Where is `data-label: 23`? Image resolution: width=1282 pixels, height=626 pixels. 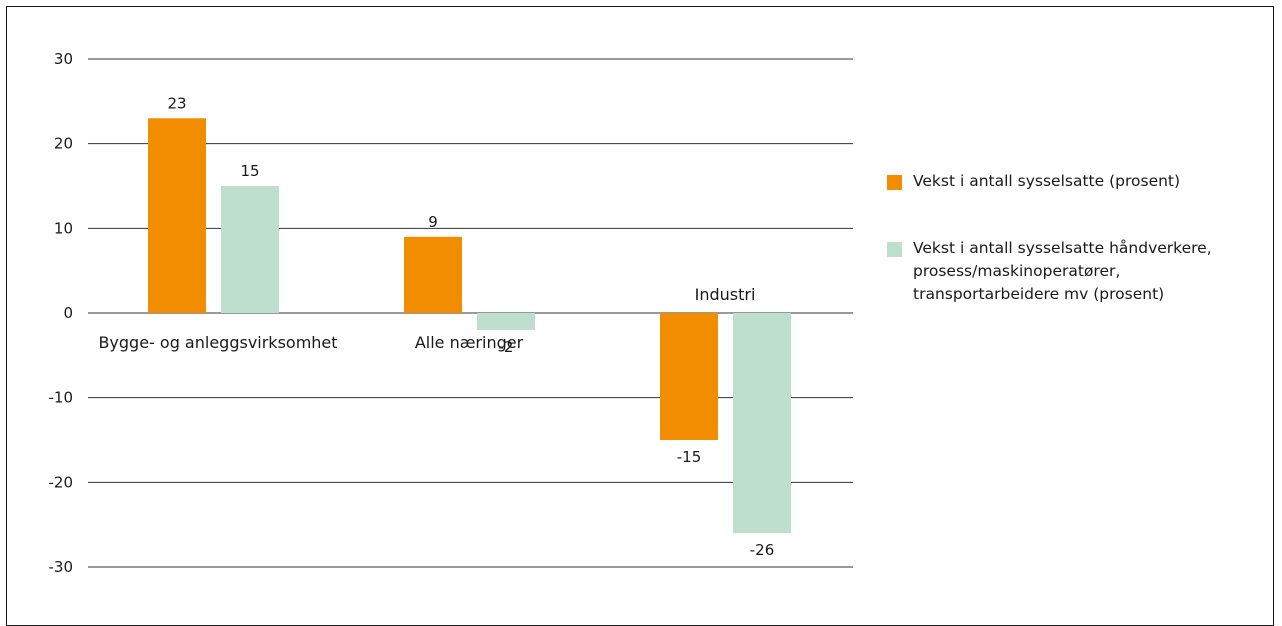 data-label: 23 is located at coordinates (176, 103).